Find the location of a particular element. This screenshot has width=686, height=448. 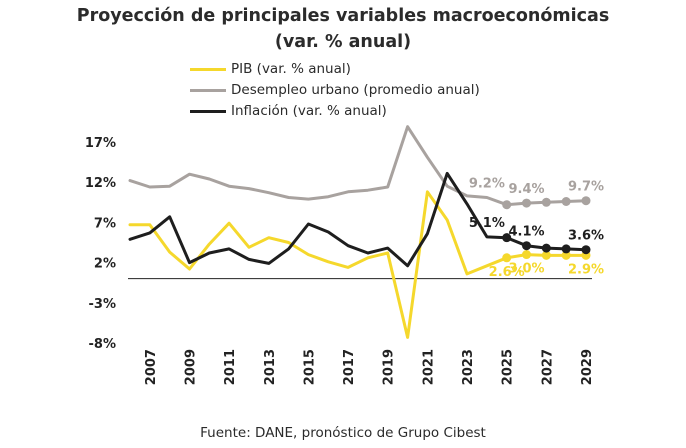

y-tick-label: 12% is located at coordinates (100, 183).